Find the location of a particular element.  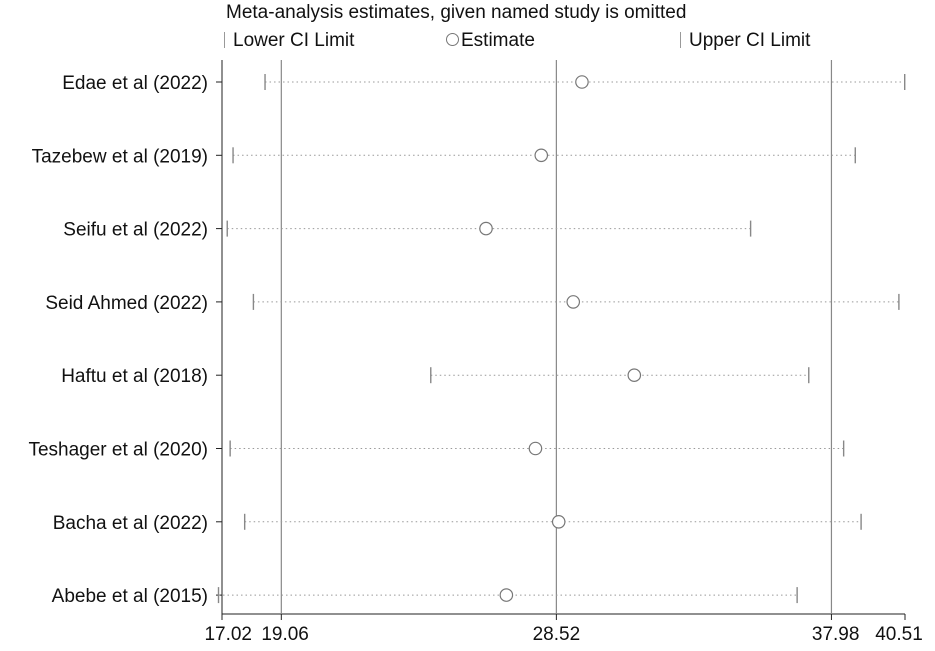

legend-estimate: Estimate is located at coordinates (490, 41).